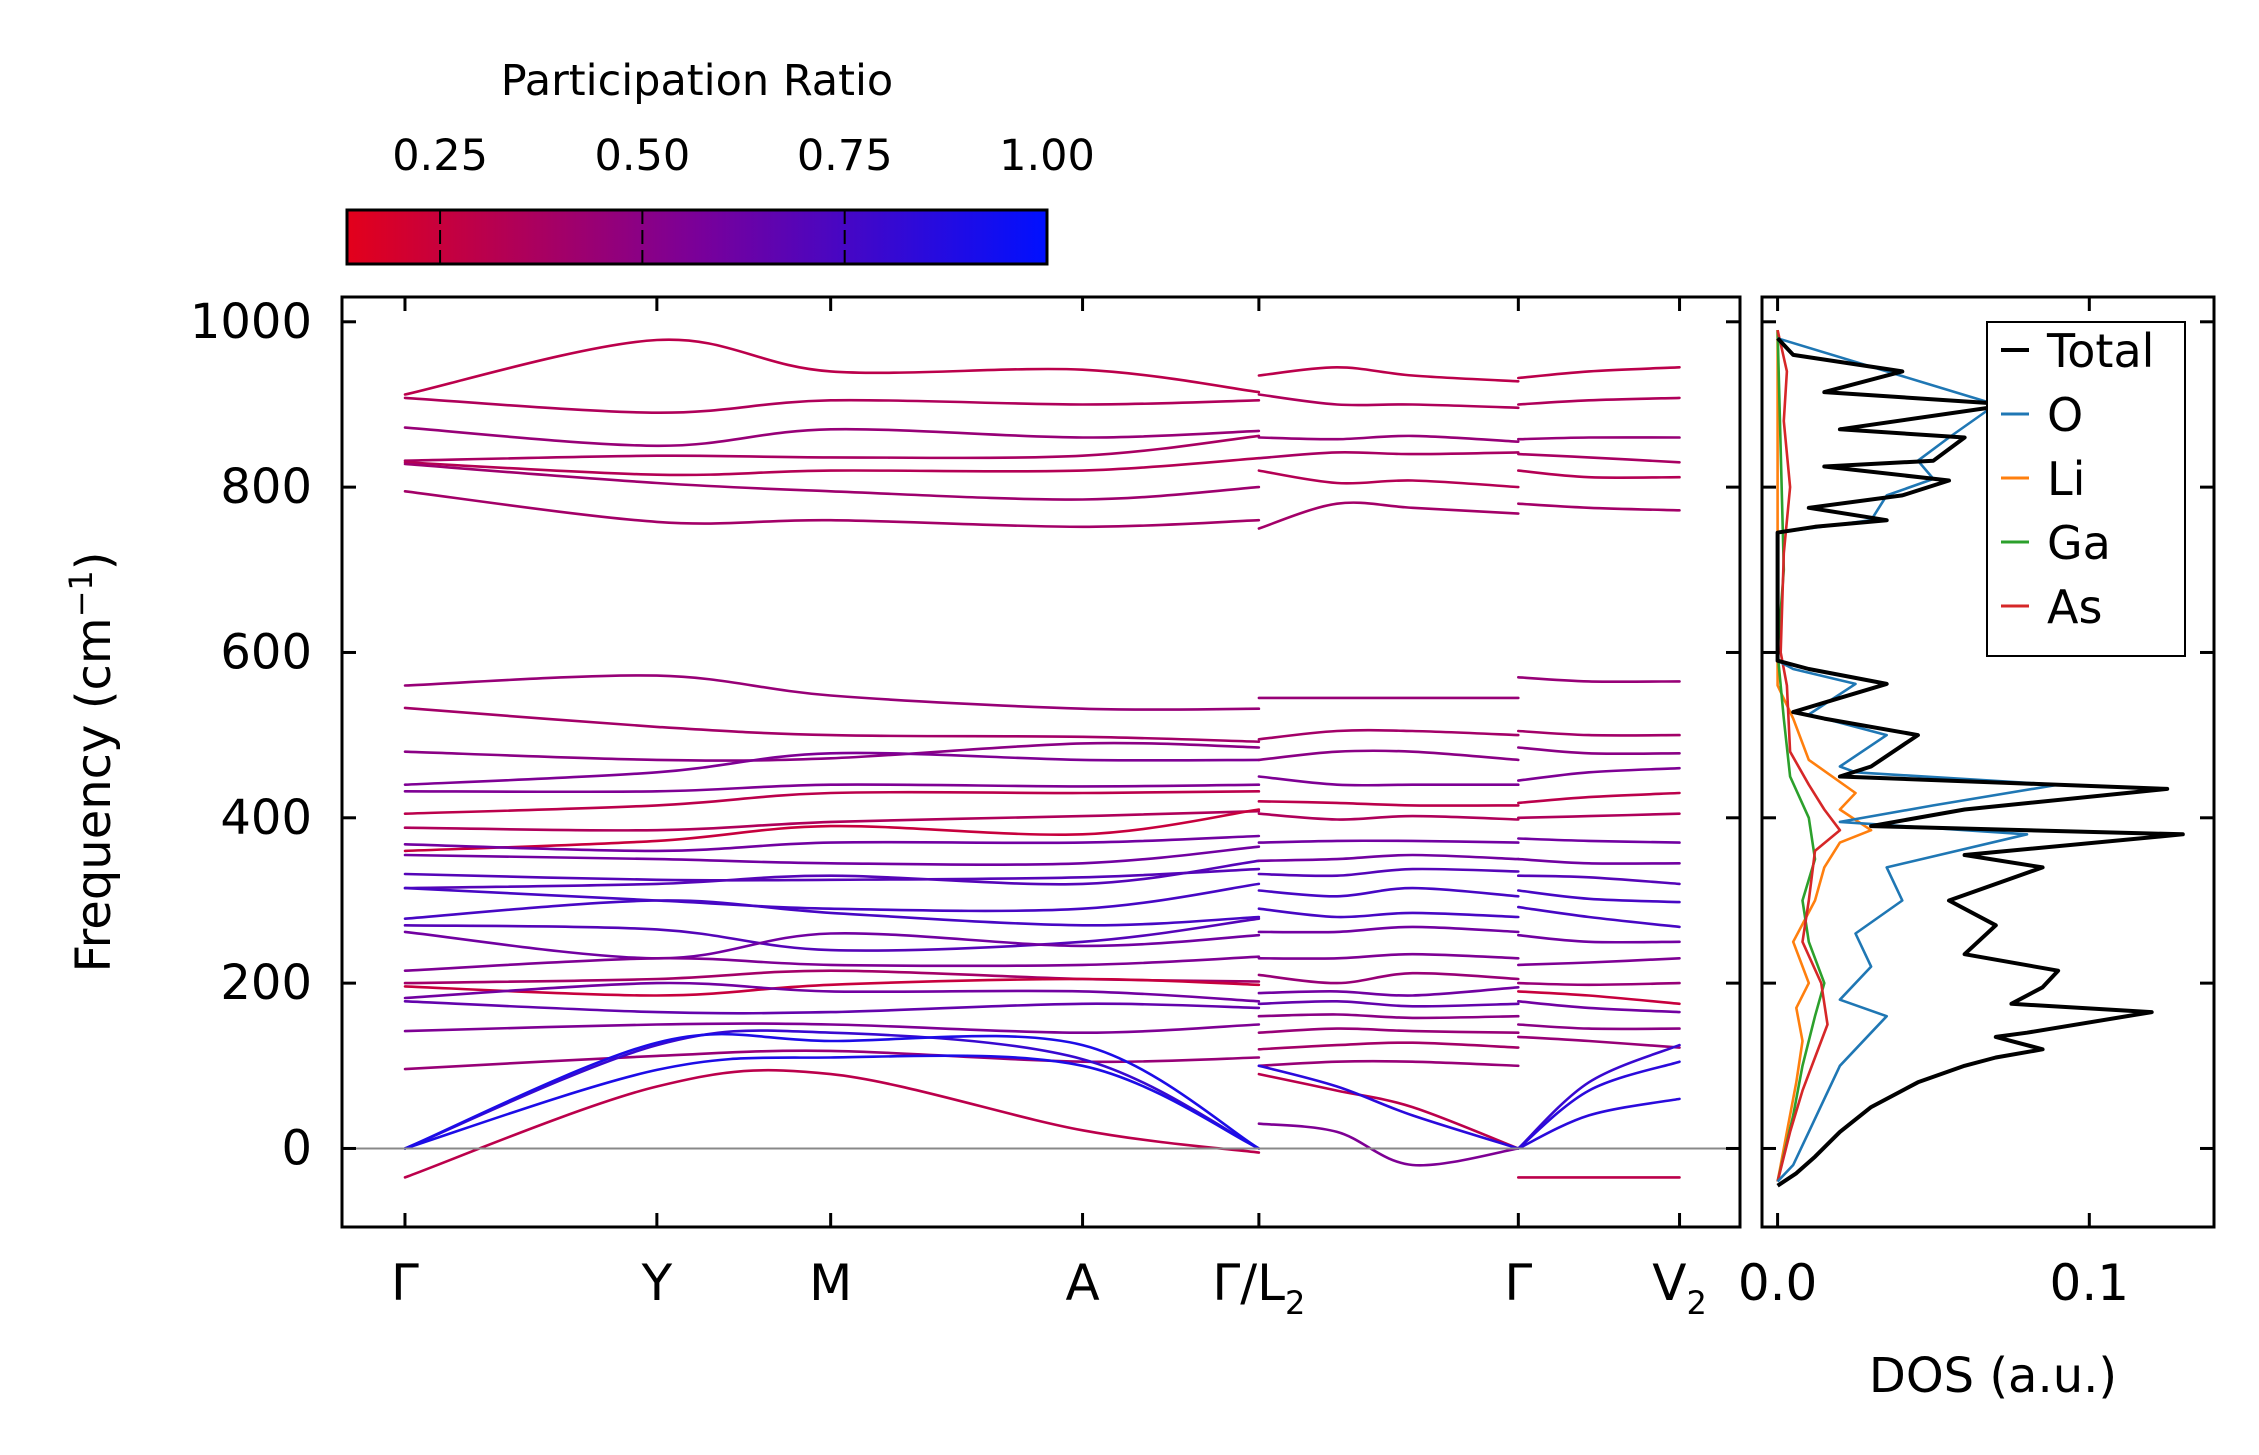 Image resolution: width=2259 pixels, height=1455 pixels. I want to click on kpoint-label-v2: V2, so click(1679, 1288).